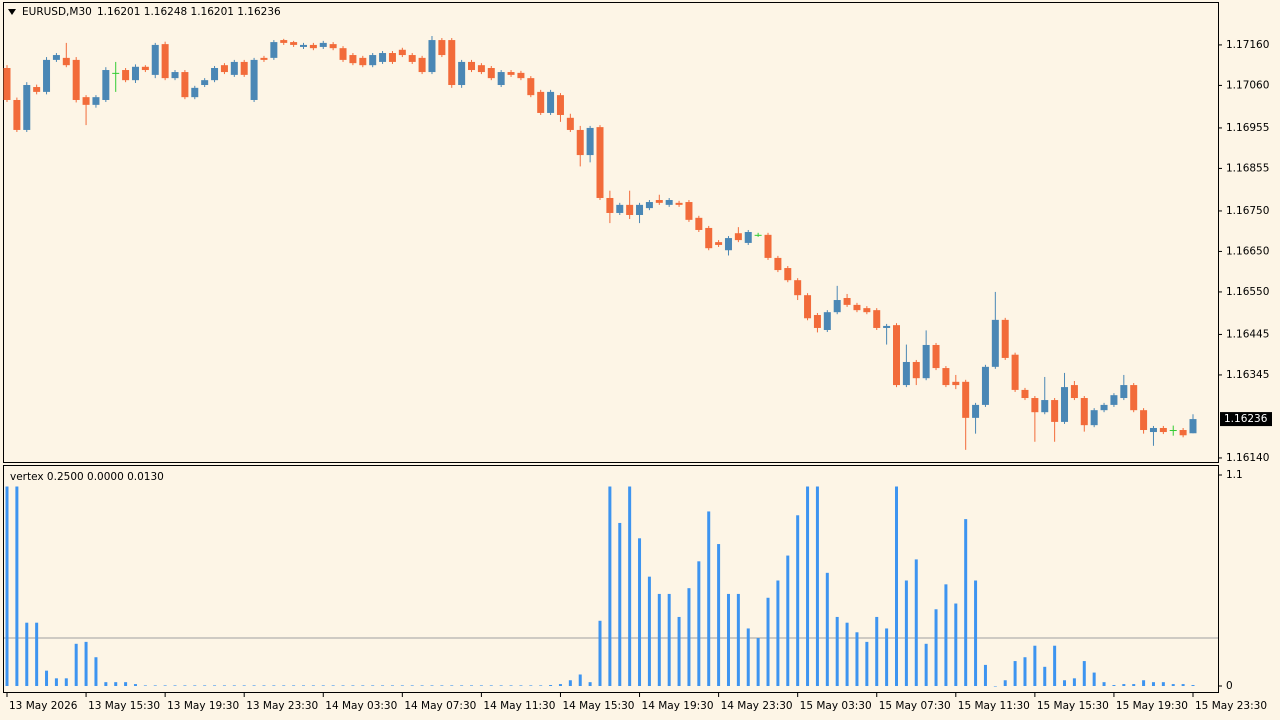 The image size is (1280, 720). I want to click on x-tick-label: 14 May 15:30, so click(598, 706).